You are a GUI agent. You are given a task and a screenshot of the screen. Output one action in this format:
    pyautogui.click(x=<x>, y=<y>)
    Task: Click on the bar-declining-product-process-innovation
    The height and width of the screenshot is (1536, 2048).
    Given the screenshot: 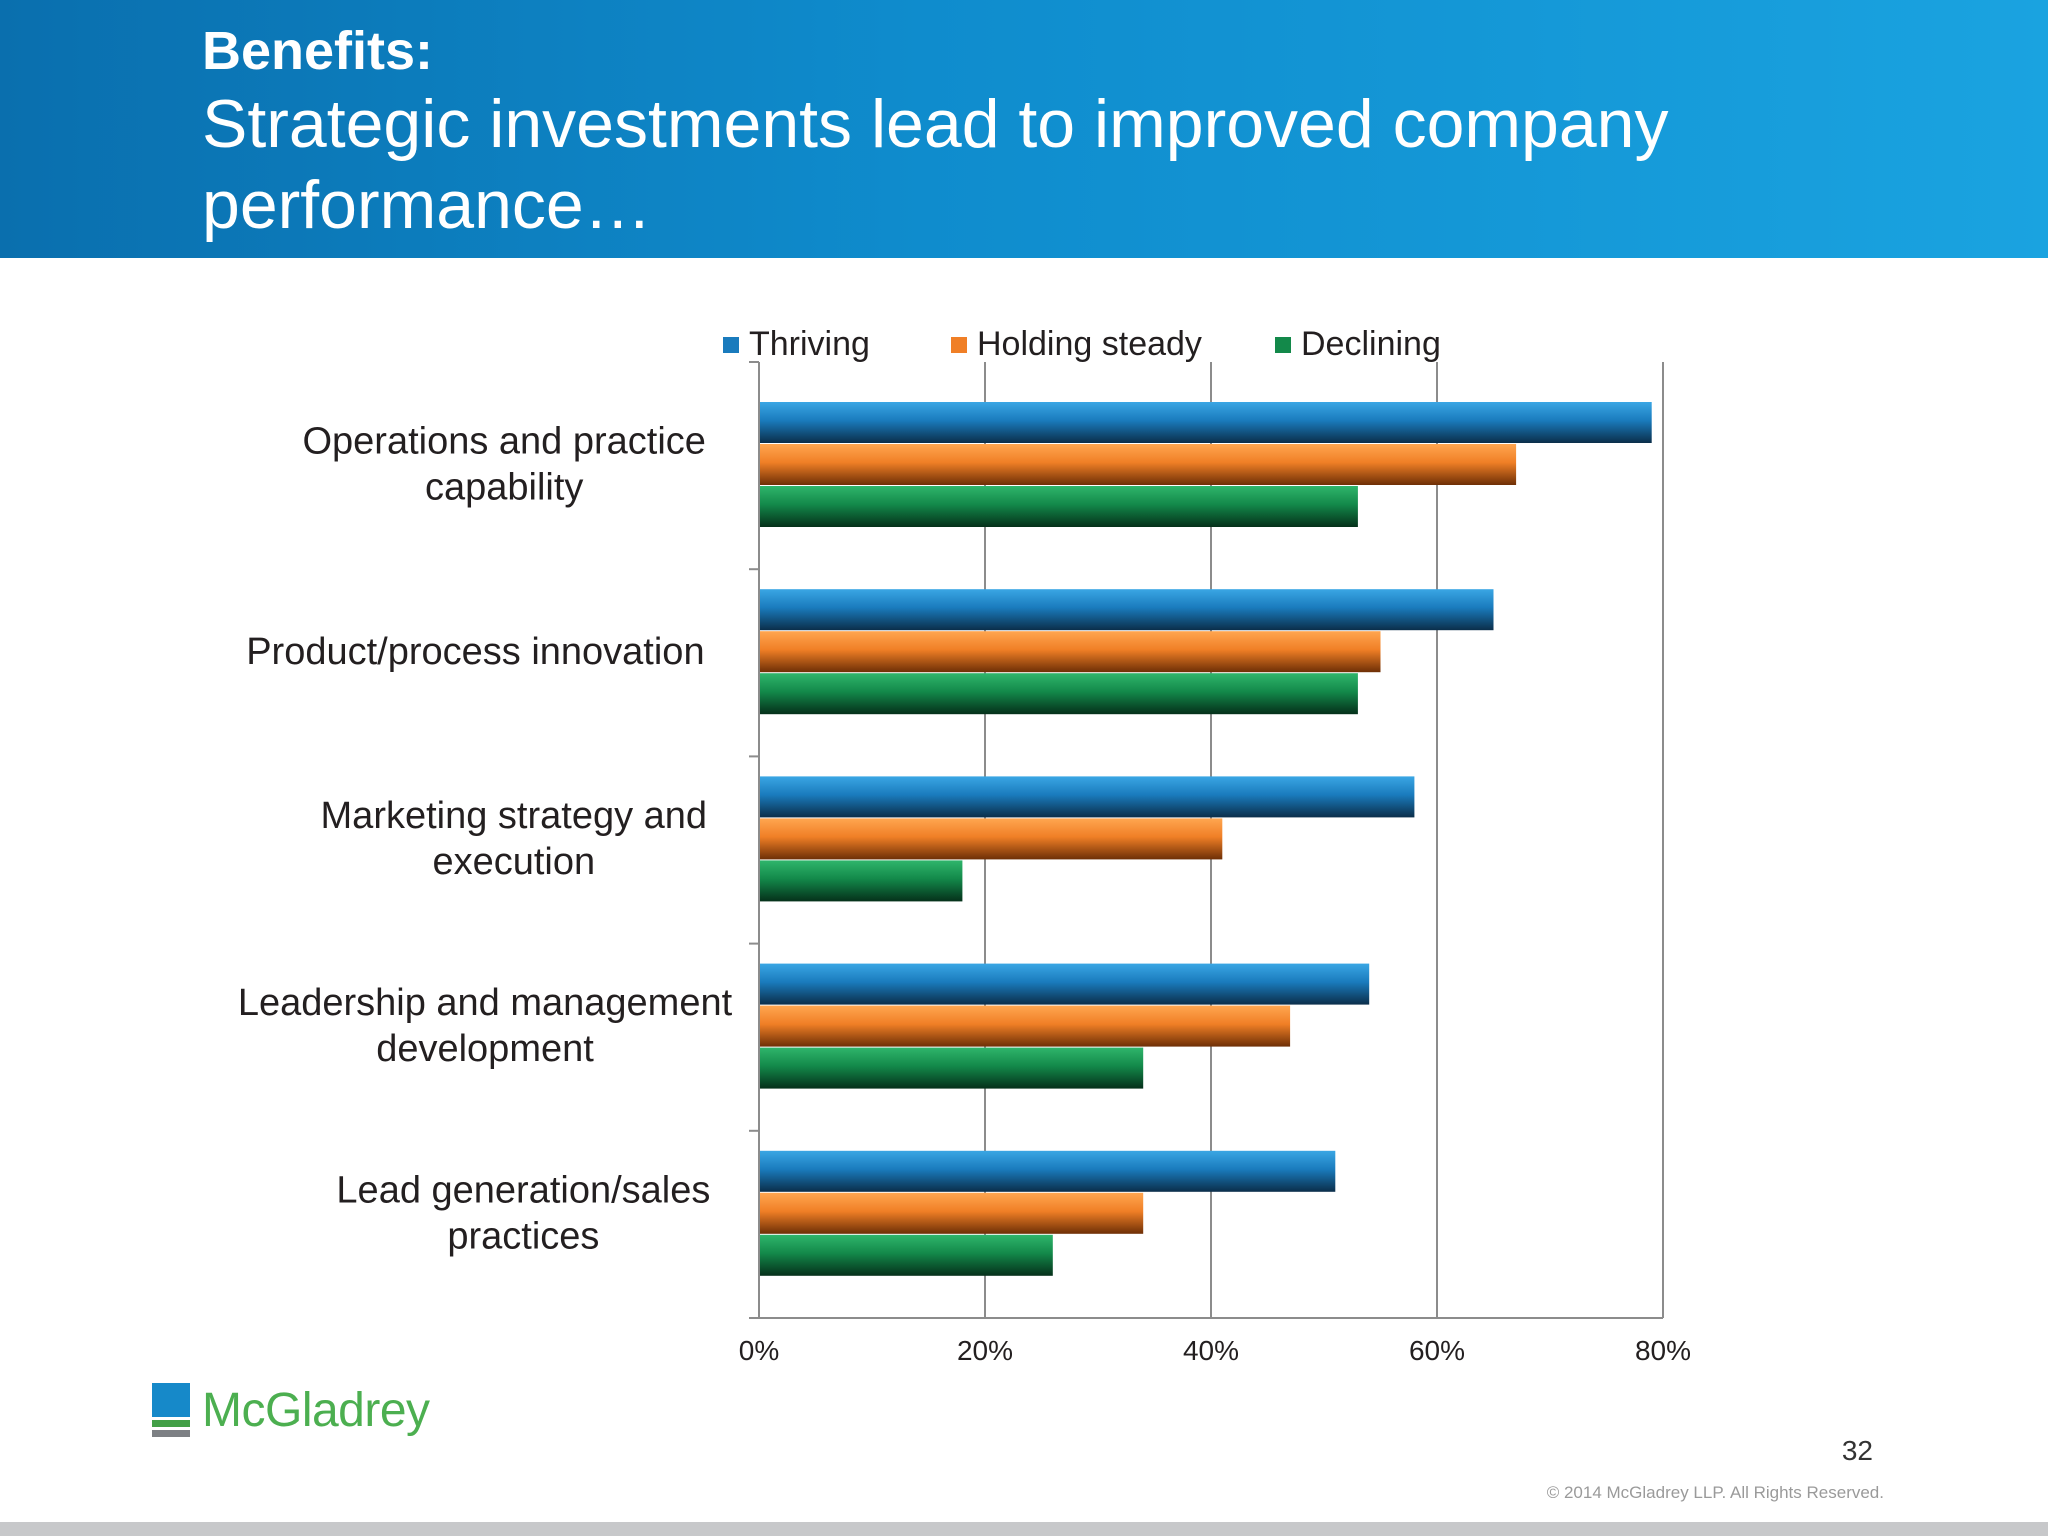 What is the action you would take?
    pyautogui.click(x=1058, y=694)
    